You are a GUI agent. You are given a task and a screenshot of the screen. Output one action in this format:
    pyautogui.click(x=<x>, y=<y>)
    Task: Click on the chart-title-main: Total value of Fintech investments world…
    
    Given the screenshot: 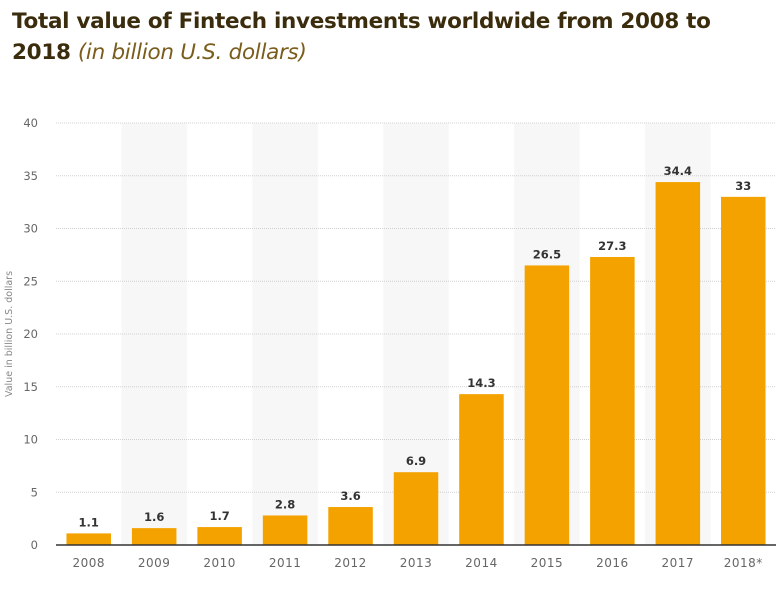 What is the action you would take?
    pyautogui.click(x=361, y=37)
    